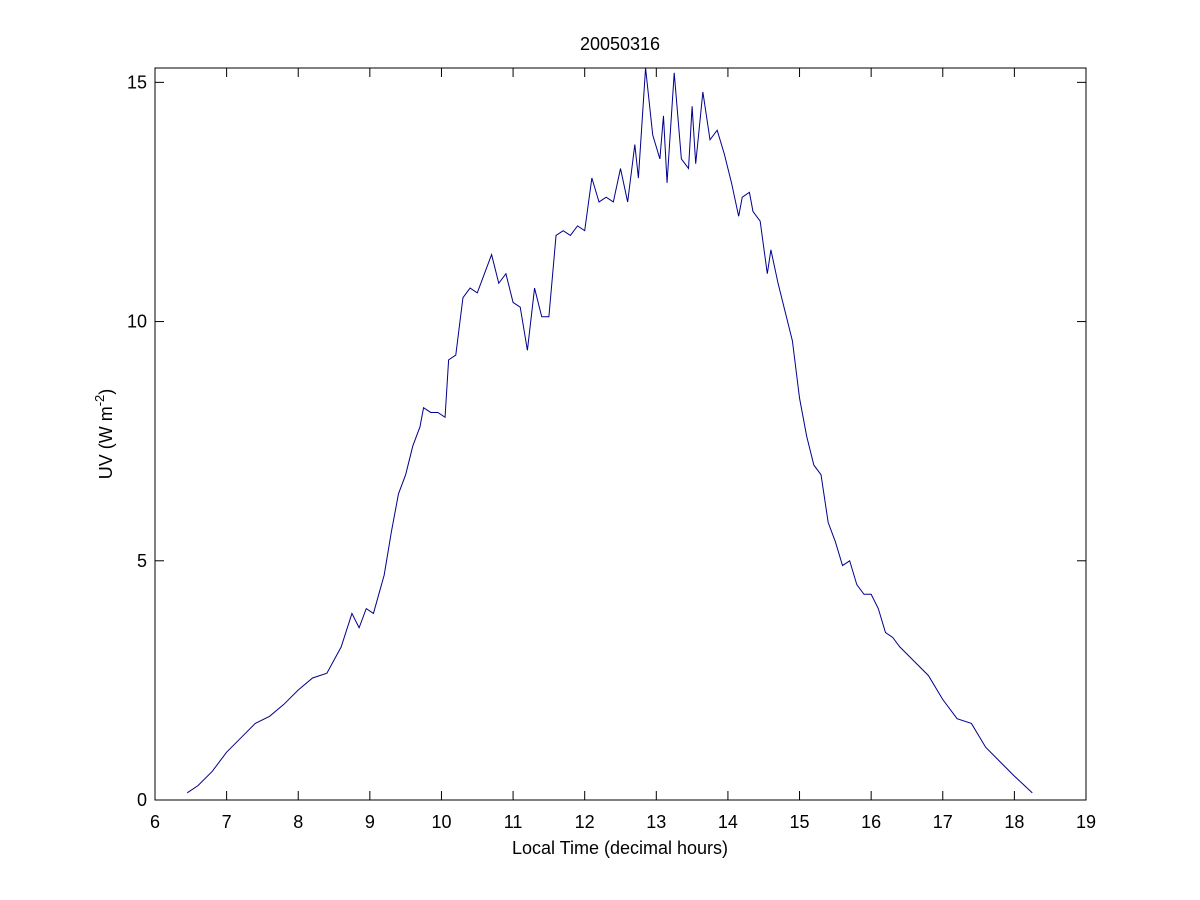 Image resolution: width=1200 pixels, height=900 pixels. What do you see at coordinates (106, 392) in the screenshot?
I see `y-label-part: )` at bounding box center [106, 392].